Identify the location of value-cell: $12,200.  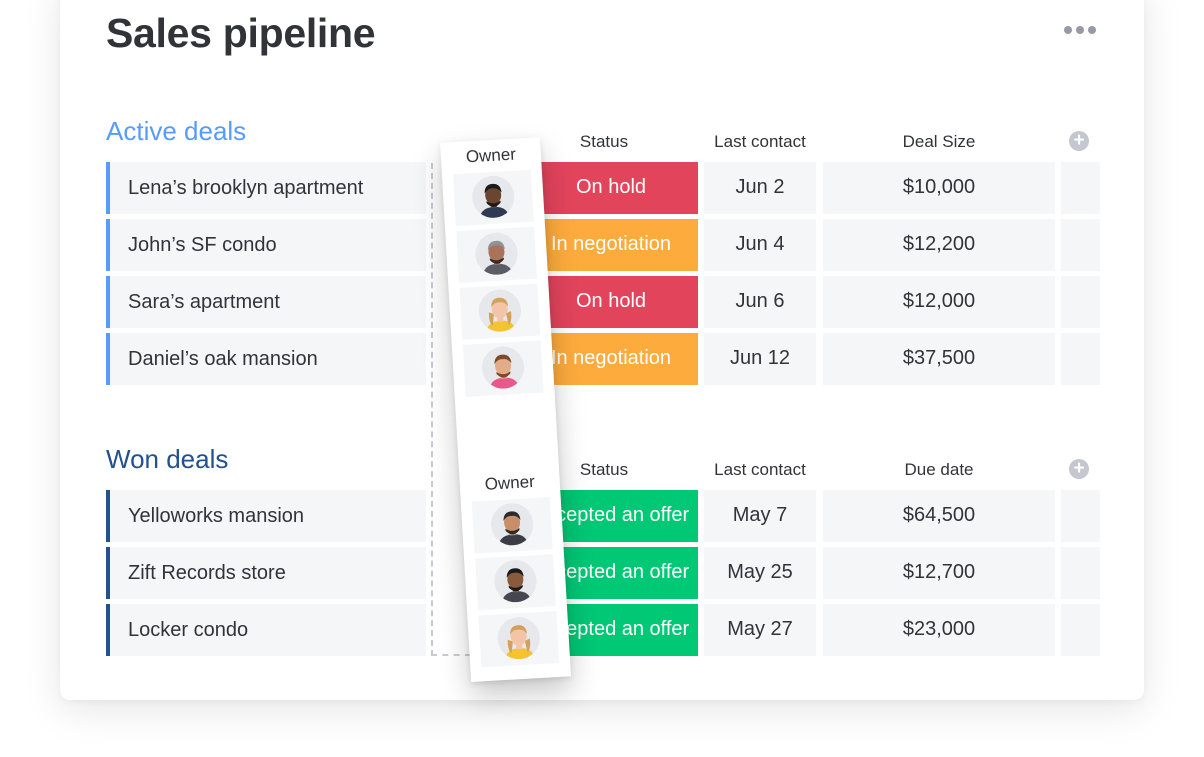
(939, 245).